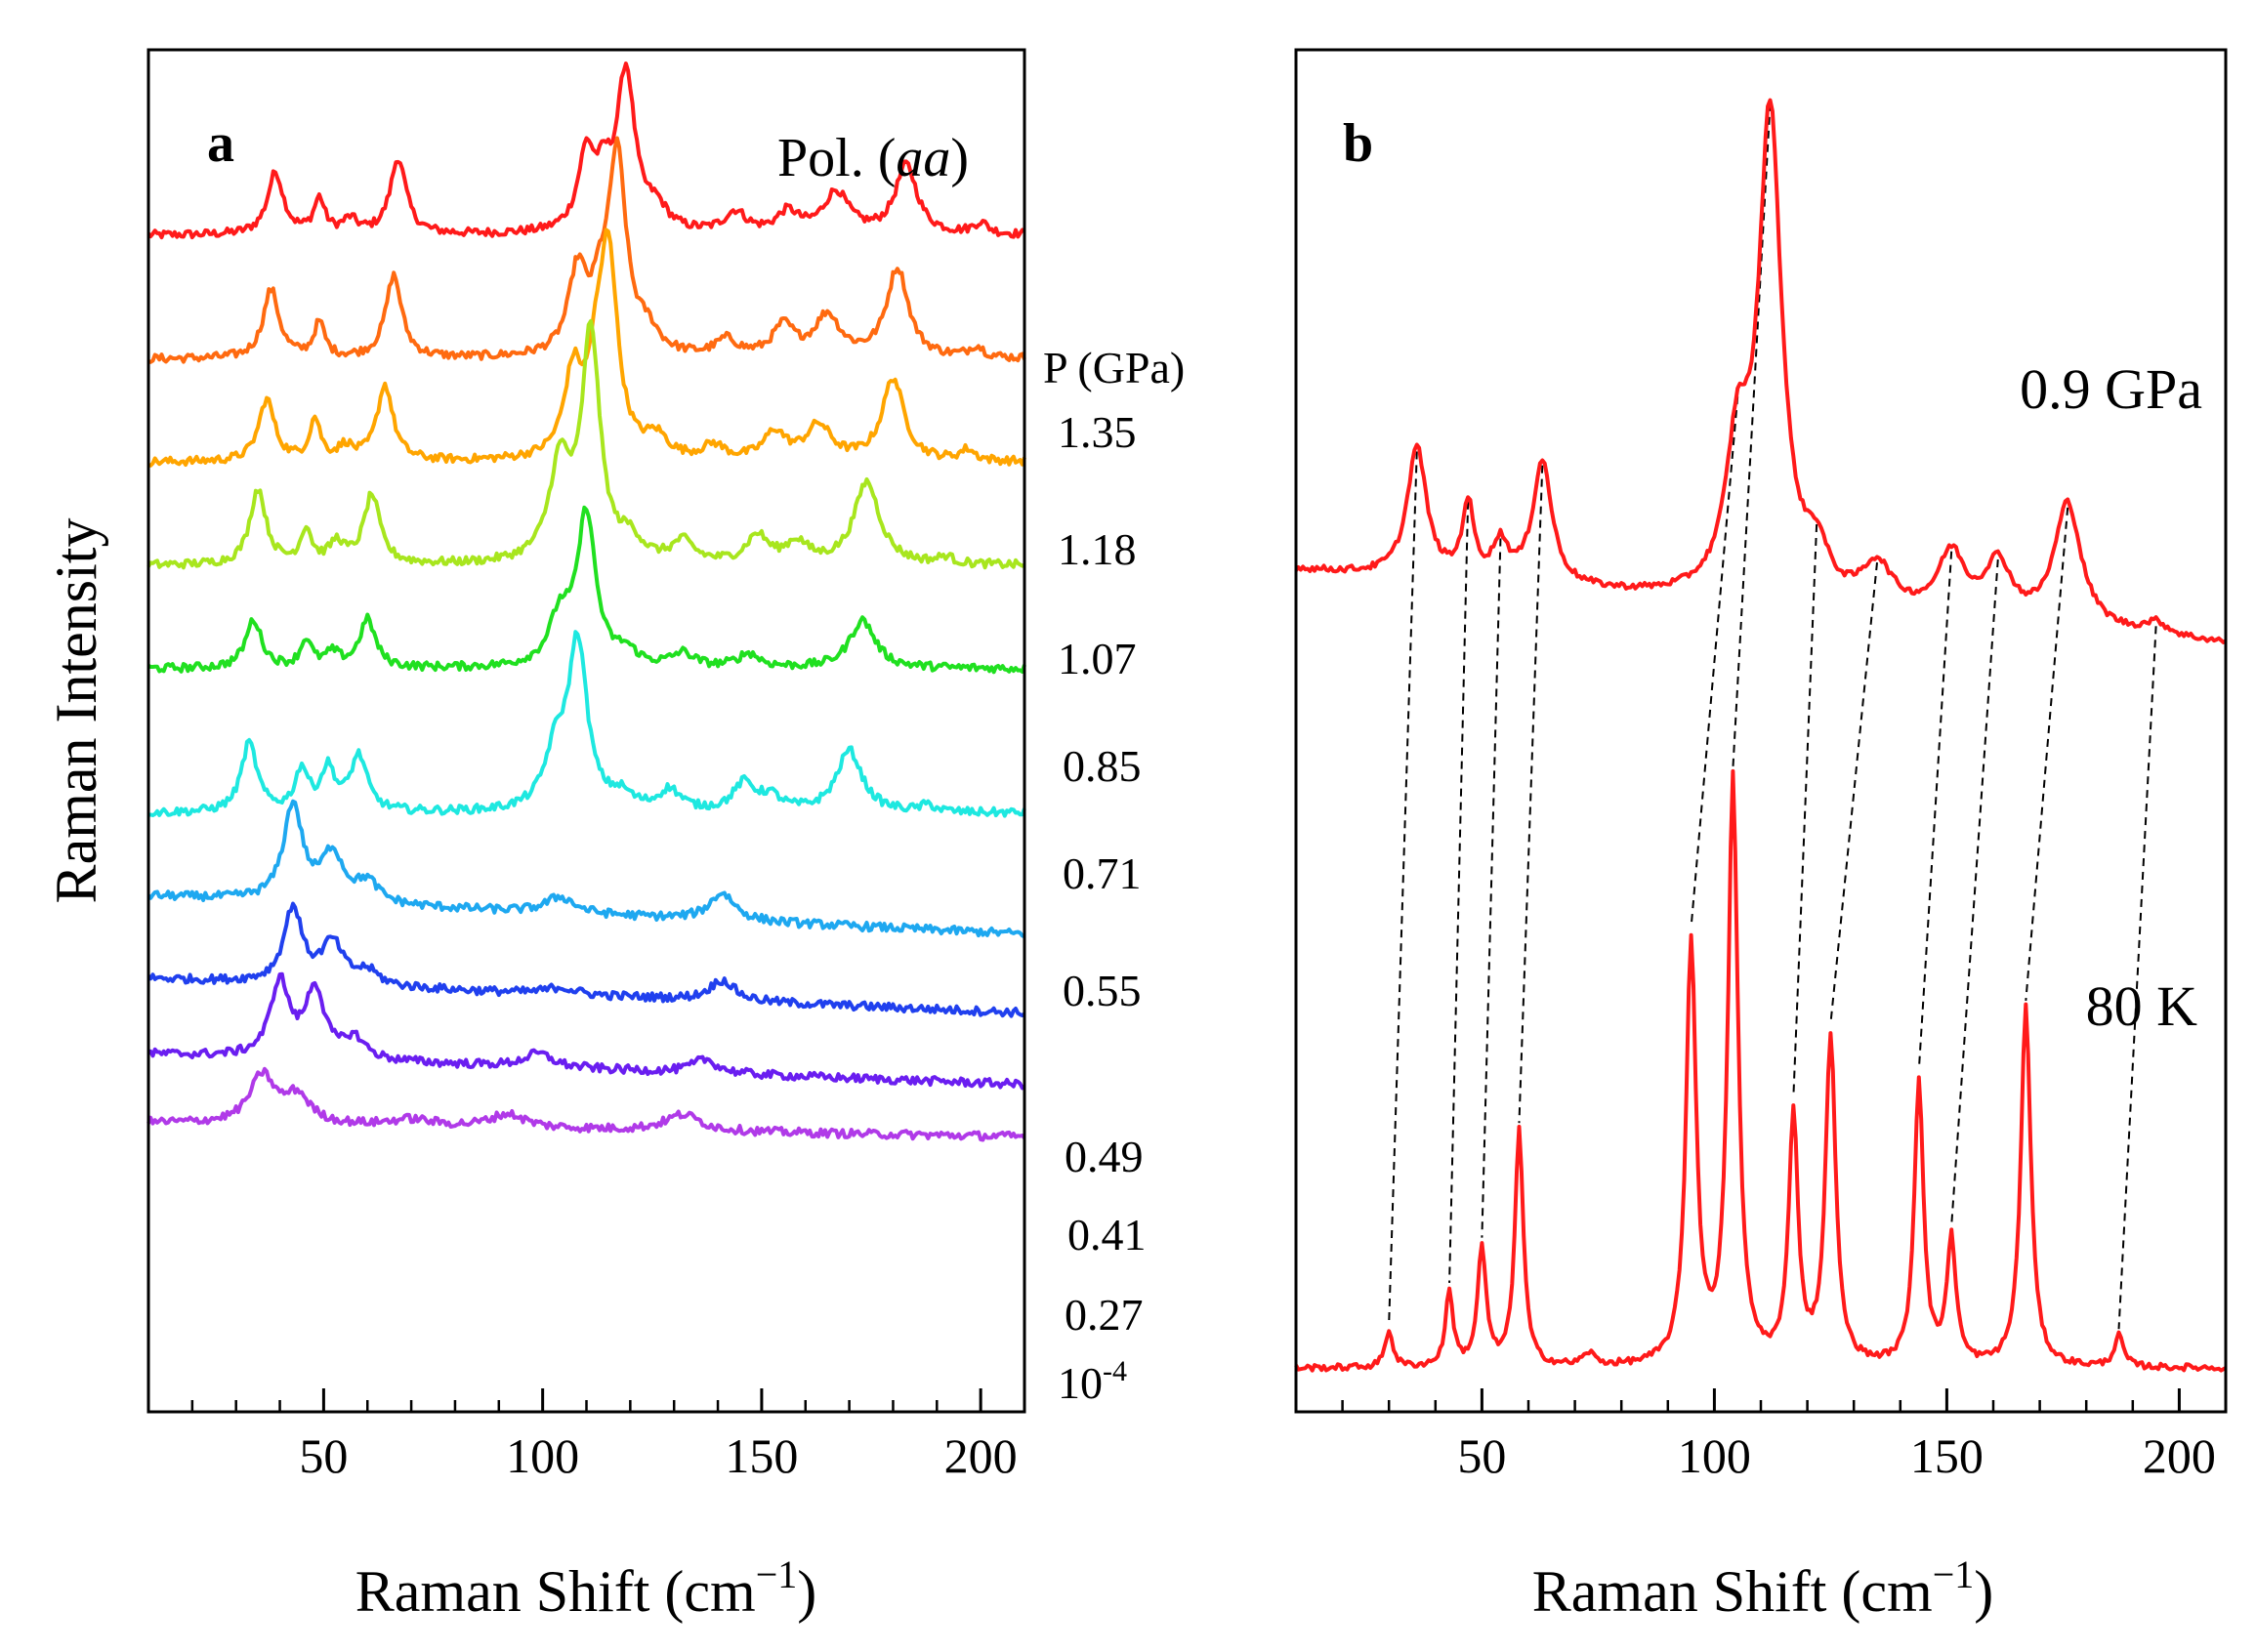  Describe the element at coordinates (586, 1588) in the screenshot. I see `panel-a-x-axis-label: Raman Shift (cm−1)` at that location.